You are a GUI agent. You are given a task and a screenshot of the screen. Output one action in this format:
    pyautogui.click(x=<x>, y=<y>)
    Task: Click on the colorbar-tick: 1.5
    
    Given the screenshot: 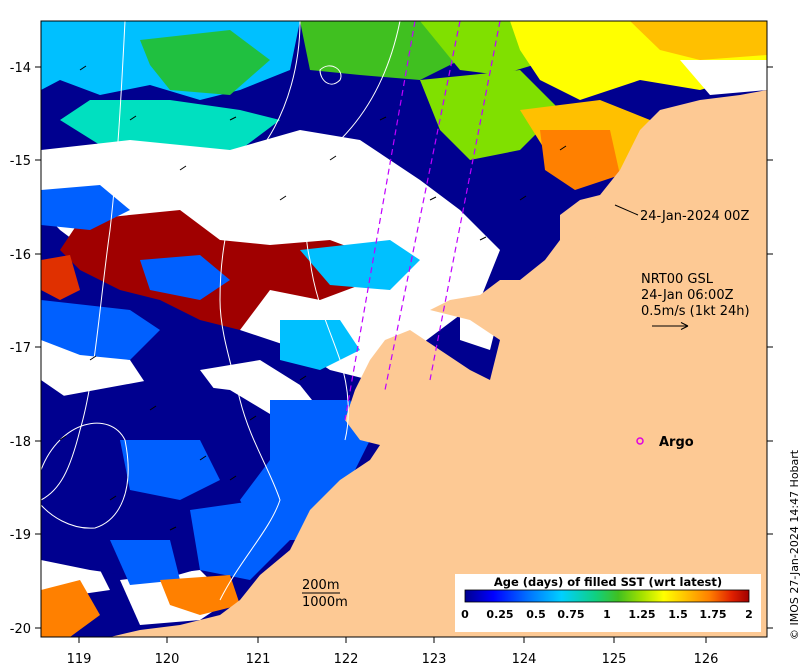 What is the action you would take?
    pyautogui.click(x=678, y=614)
    